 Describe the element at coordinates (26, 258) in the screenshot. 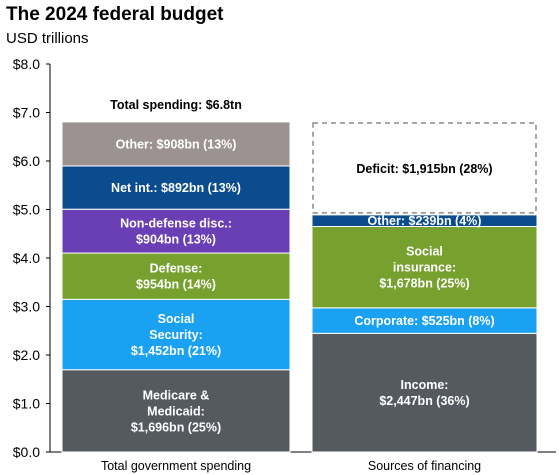

I see `y-tick-label: $4.0` at that location.